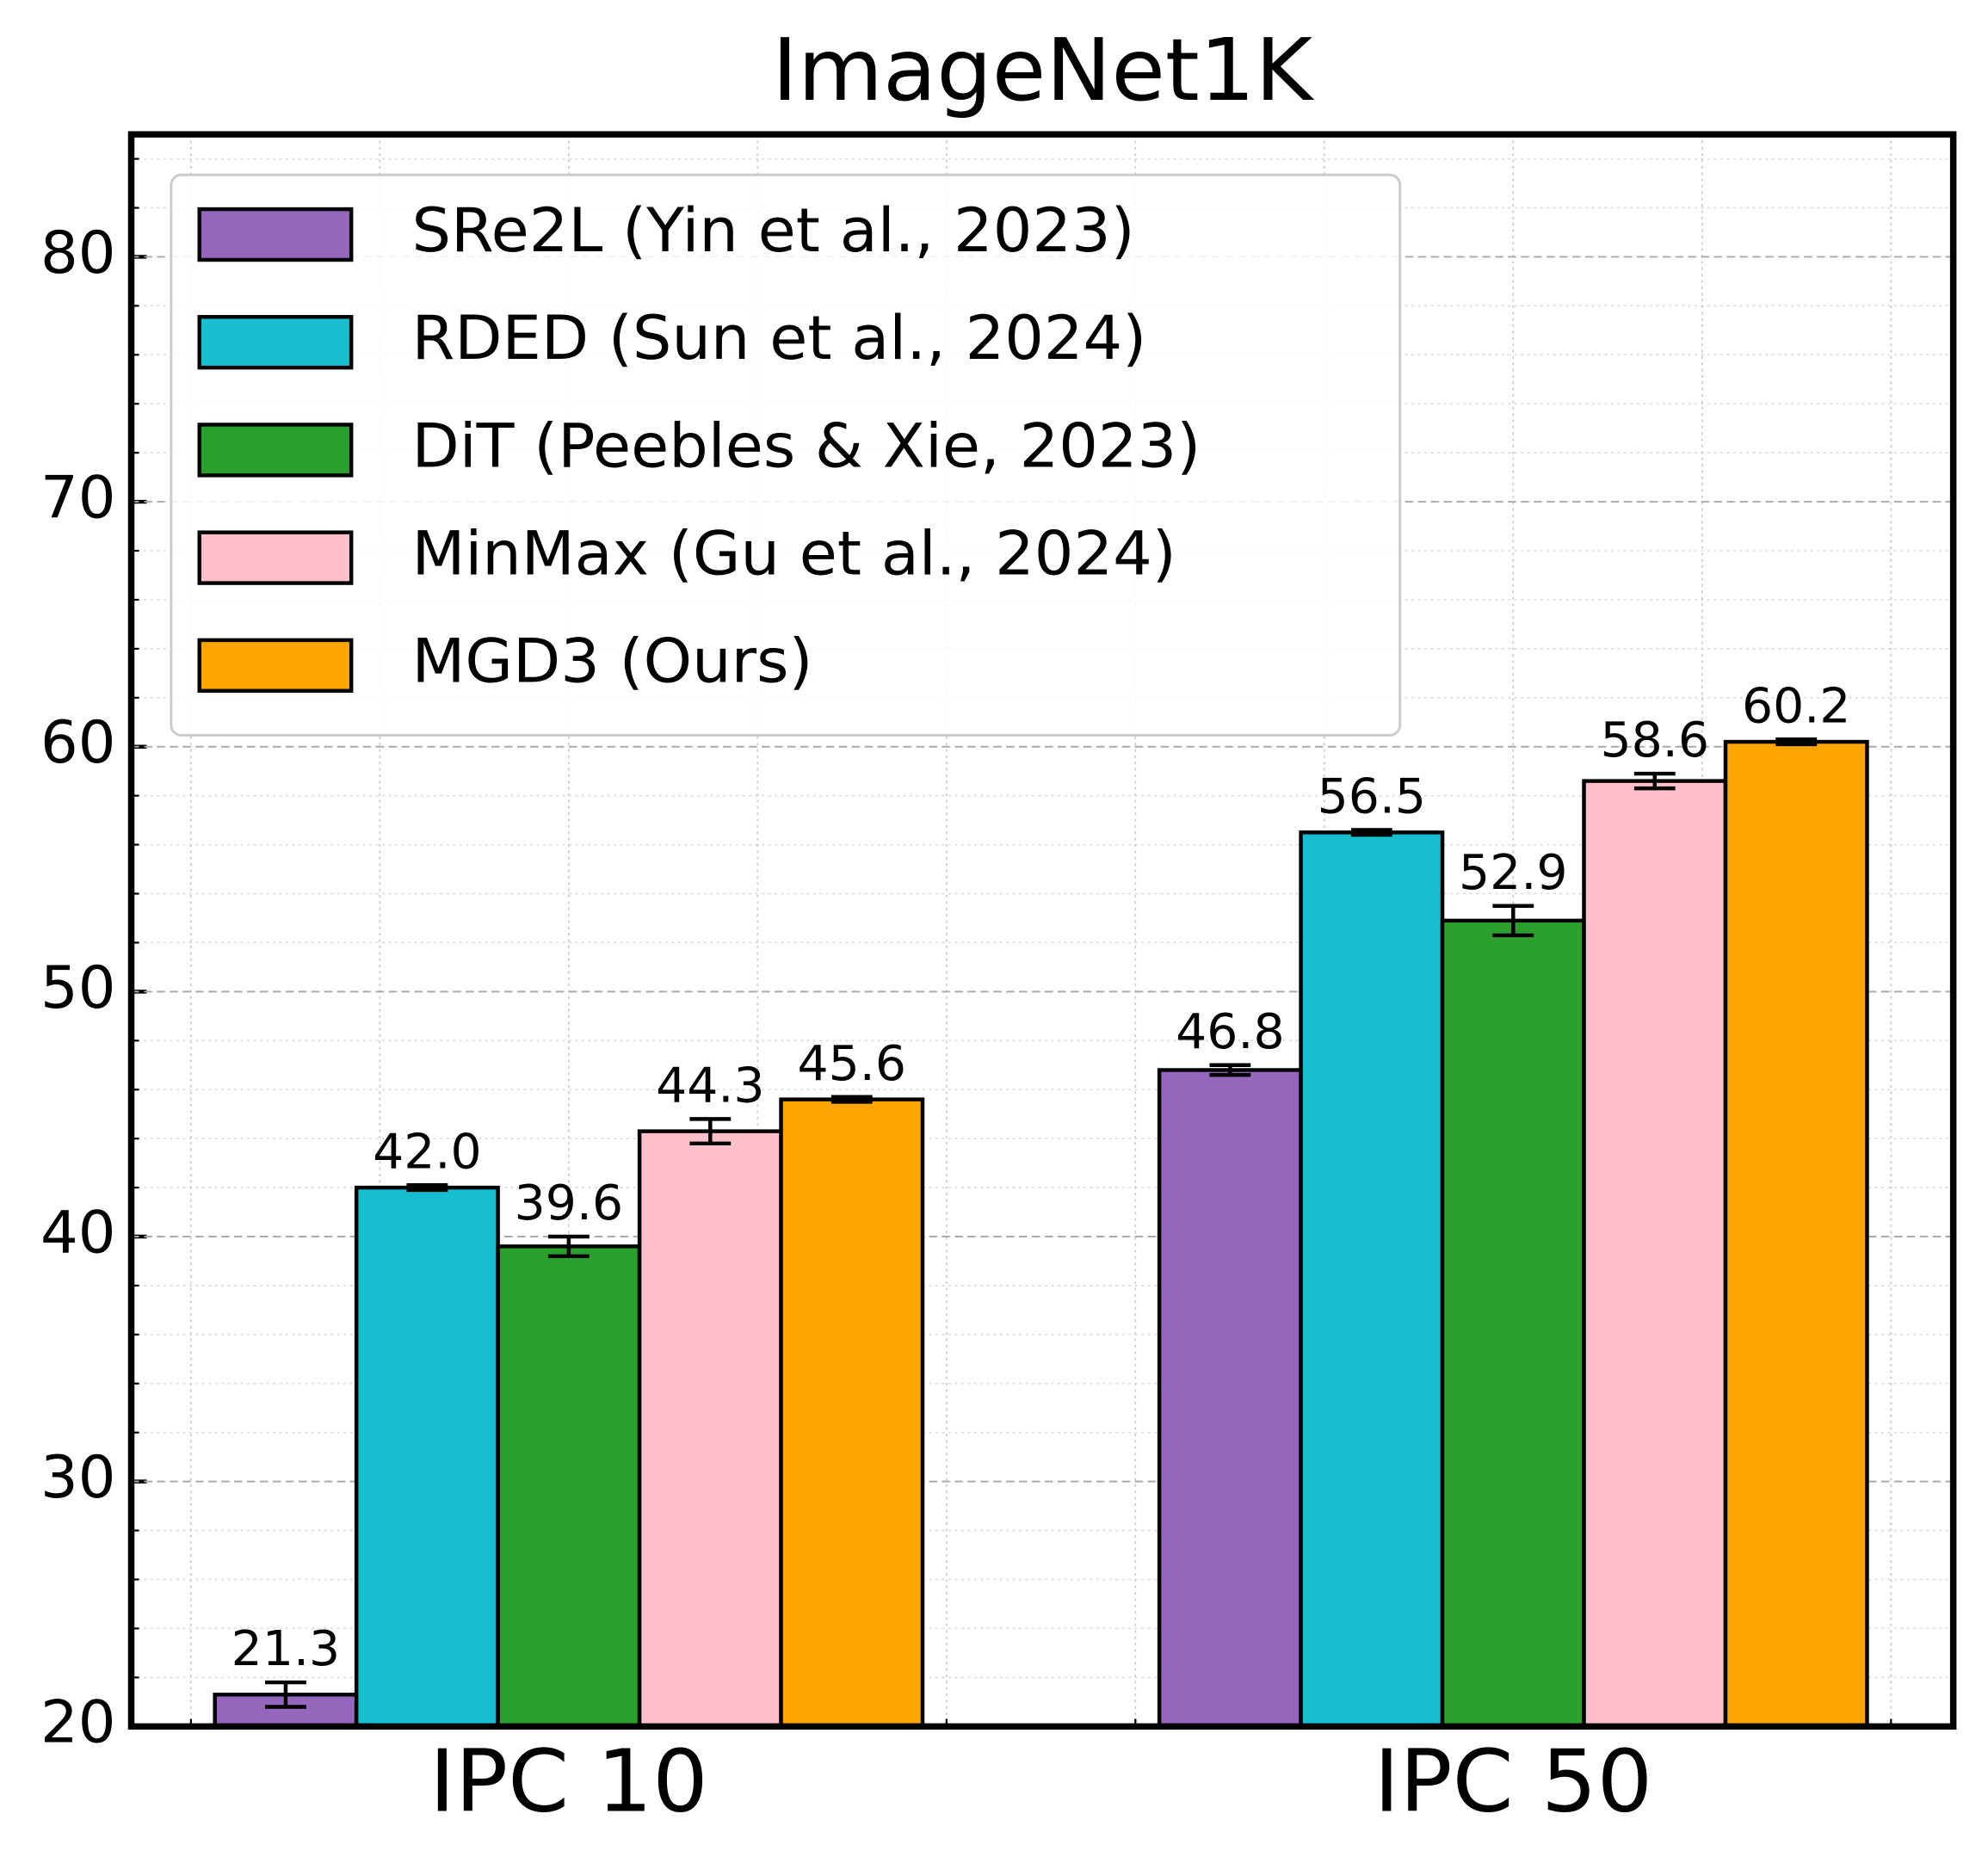  I want to click on y-tick-label: 80, so click(78, 253).